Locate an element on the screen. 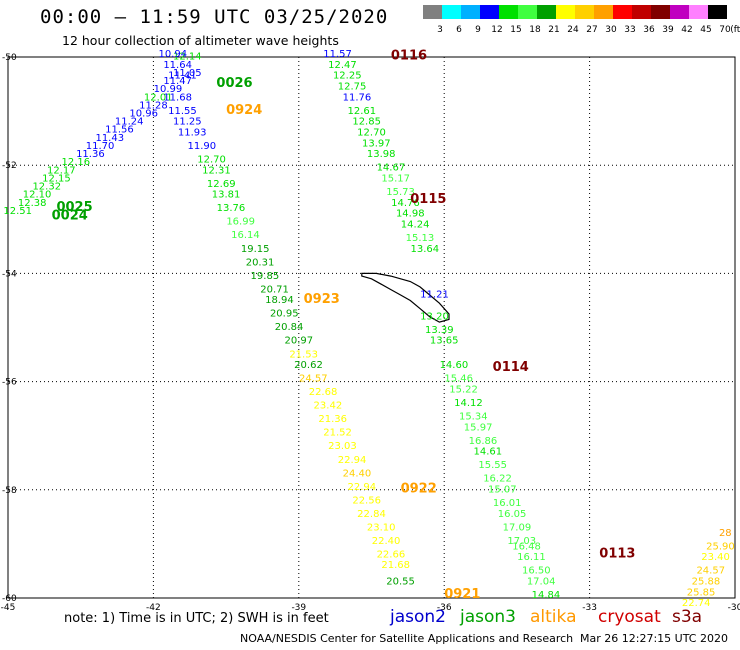 This screenshot has height=650, width=740. wave-height-value: 21.52 is located at coordinates (337, 433).